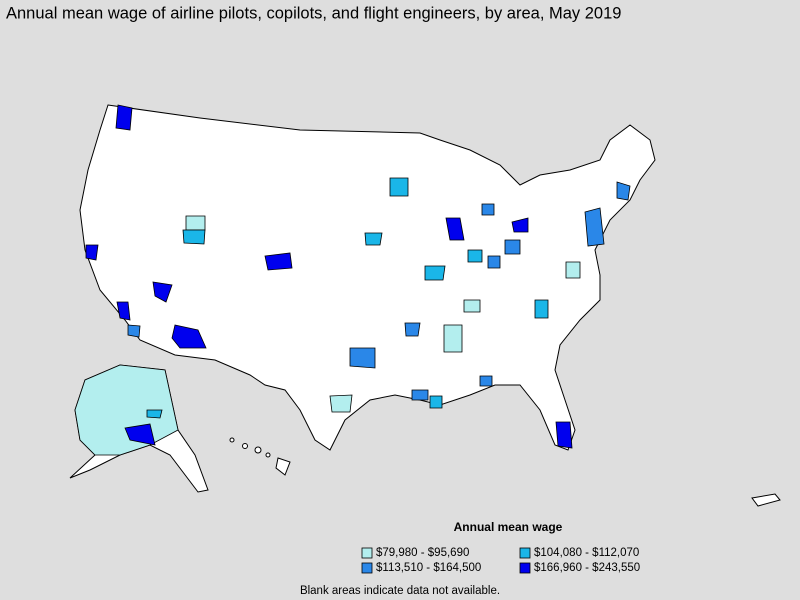 This screenshot has width=800, height=600. What do you see at coordinates (587, 568) in the screenshot?
I see `legend-label: $166,960 - $243,550` at bounding box center [587, 568].